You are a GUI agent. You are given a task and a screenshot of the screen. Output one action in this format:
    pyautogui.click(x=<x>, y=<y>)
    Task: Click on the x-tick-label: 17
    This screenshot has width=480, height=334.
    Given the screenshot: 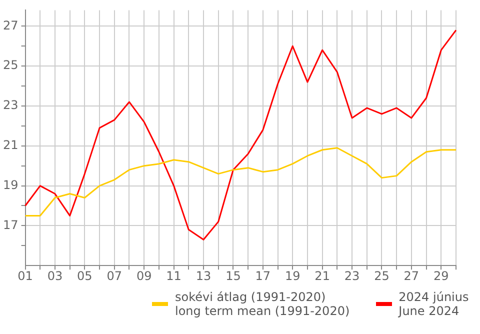 What is the action you would take?
    pyautogui.click(x=263, y=275)
    